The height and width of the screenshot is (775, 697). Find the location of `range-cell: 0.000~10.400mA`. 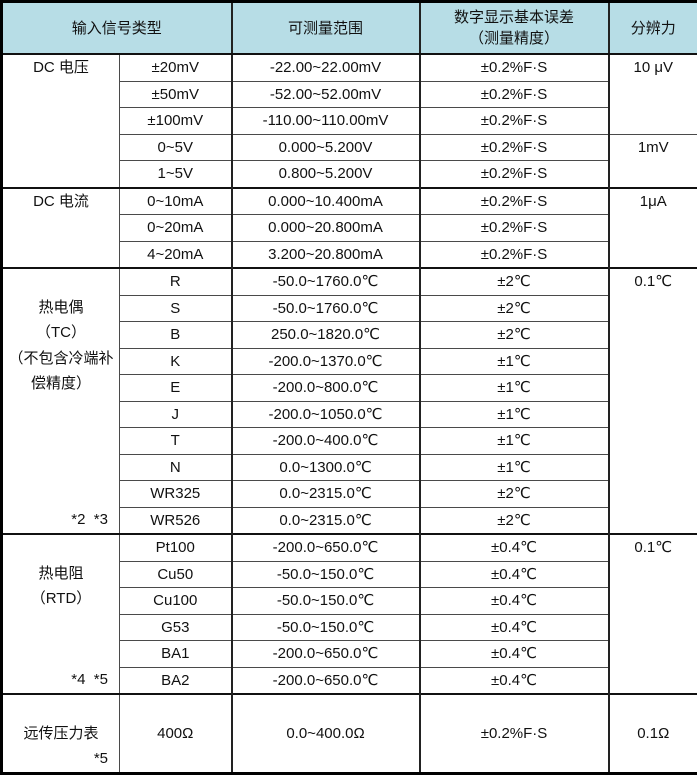

range-cell: 0.000~10.400mA is located at coordinates (326, 201).